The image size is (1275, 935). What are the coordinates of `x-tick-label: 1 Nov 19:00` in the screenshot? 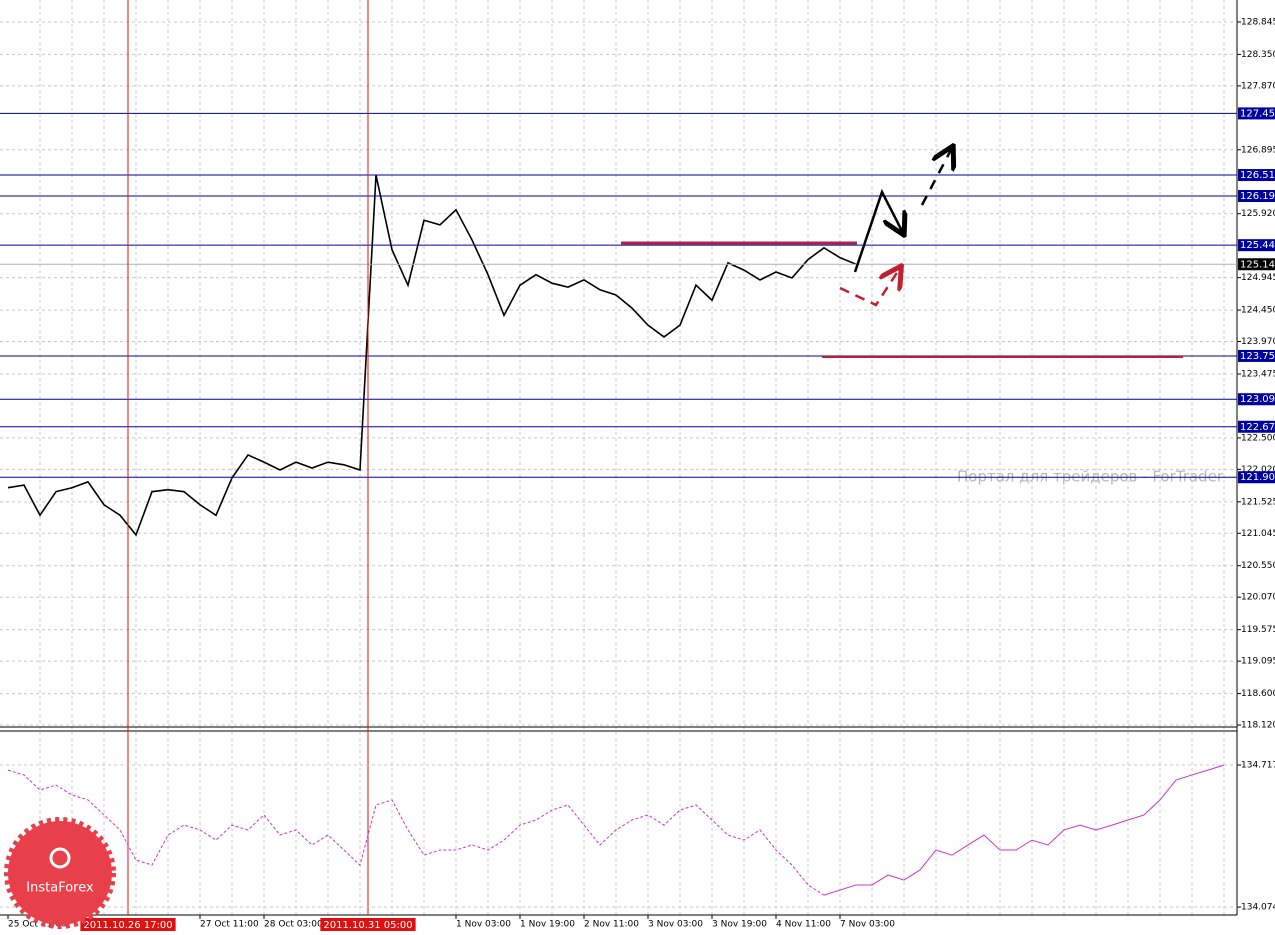 It's located at (547, 925).